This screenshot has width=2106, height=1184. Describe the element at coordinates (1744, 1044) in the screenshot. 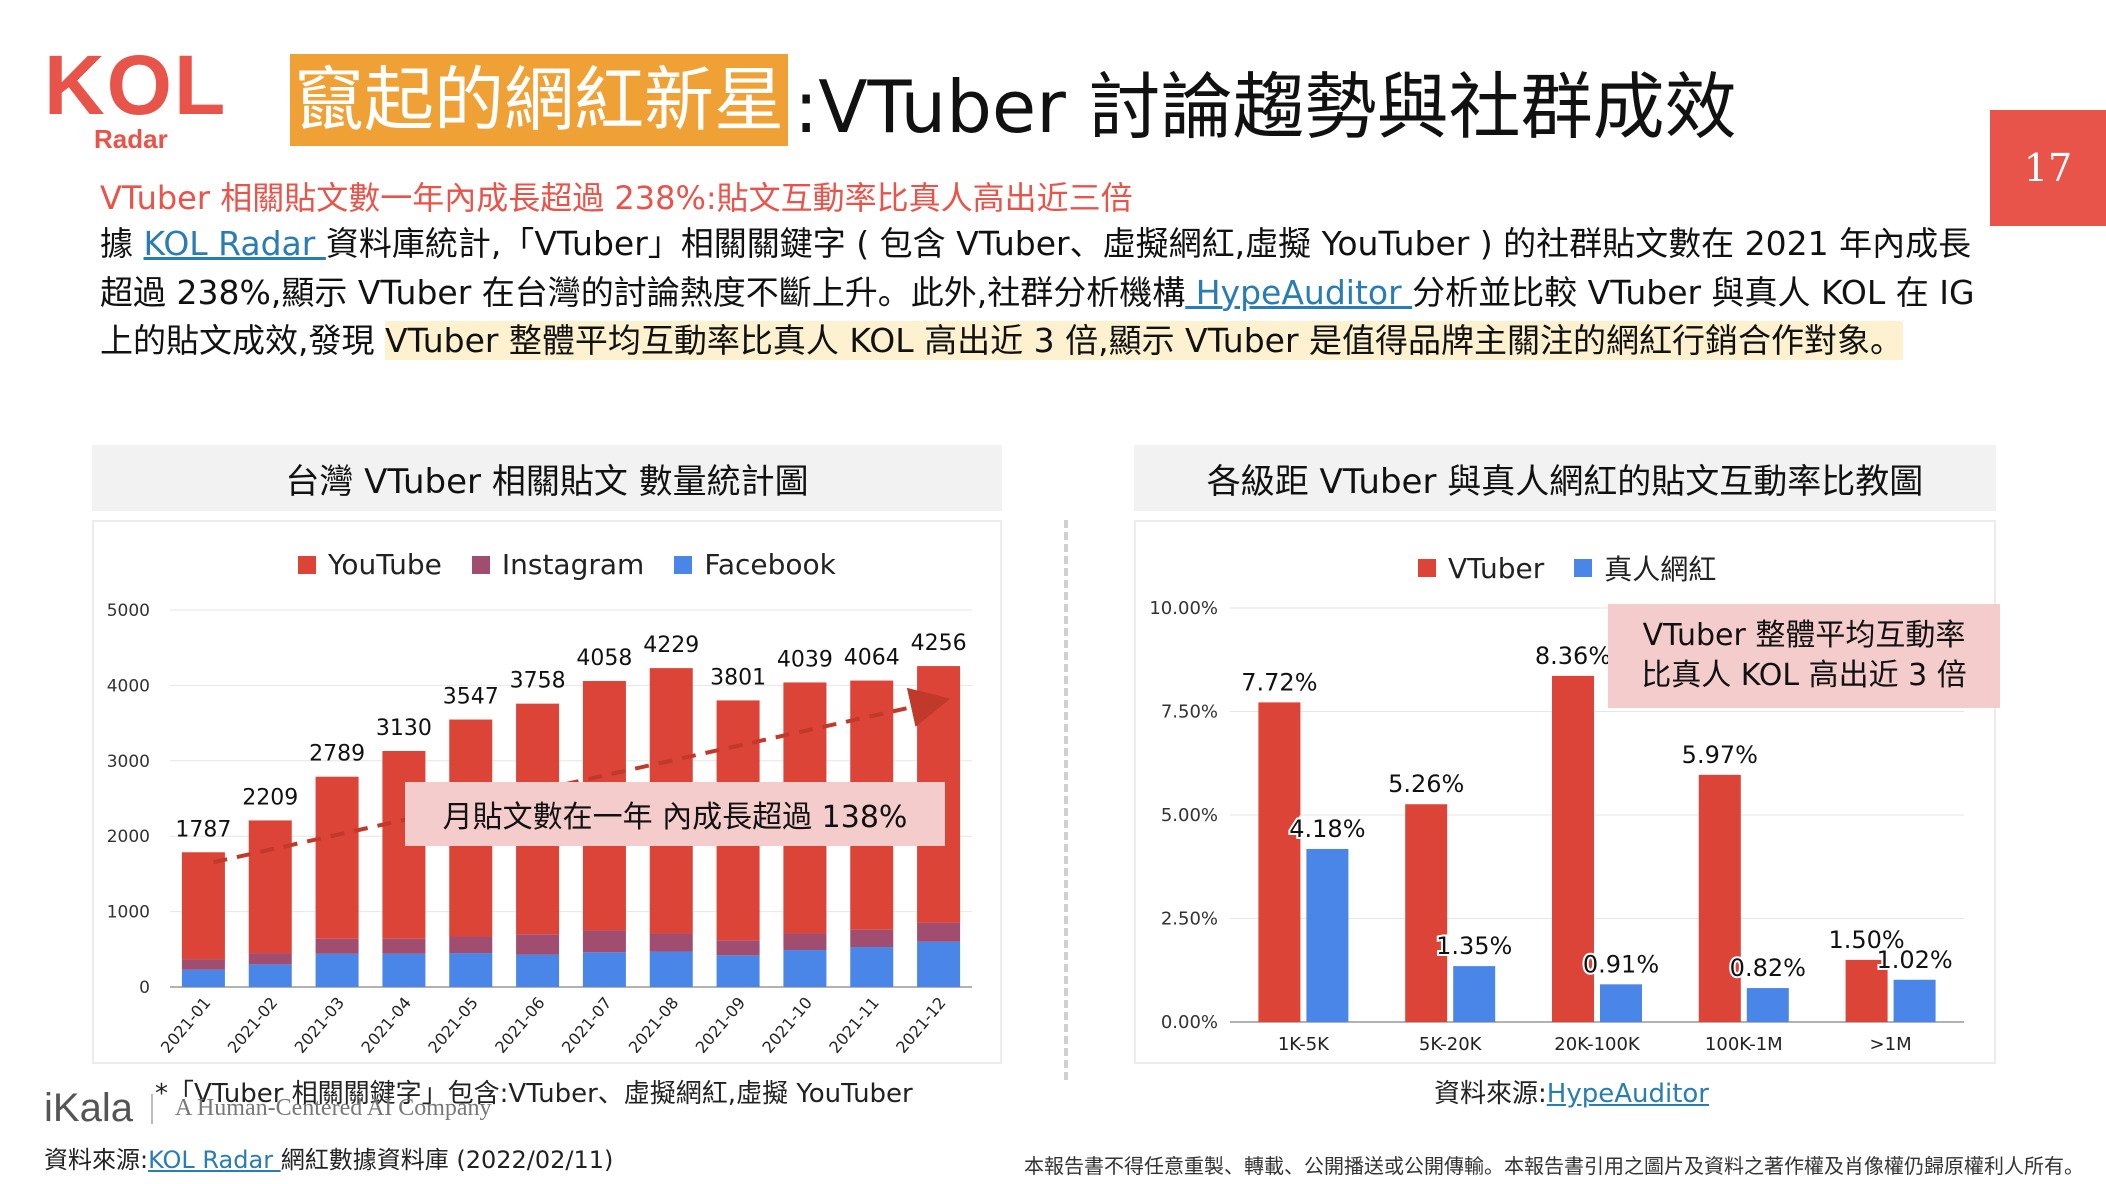

I see `x-tick-label: 100K-1M` at that location.